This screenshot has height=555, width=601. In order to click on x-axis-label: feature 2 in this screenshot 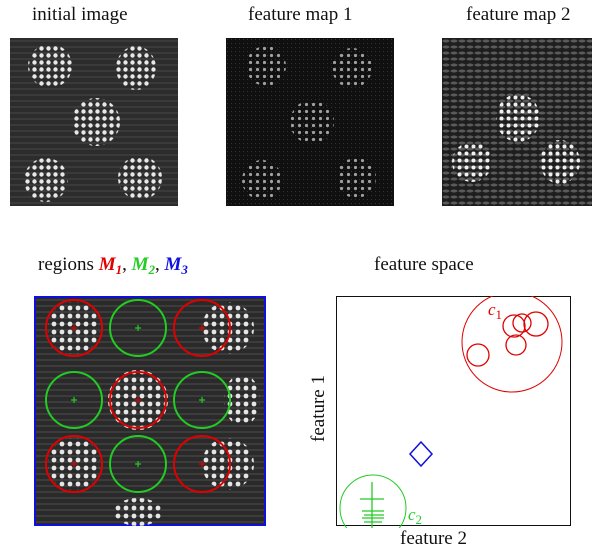, I will do `click(433, 538)`.